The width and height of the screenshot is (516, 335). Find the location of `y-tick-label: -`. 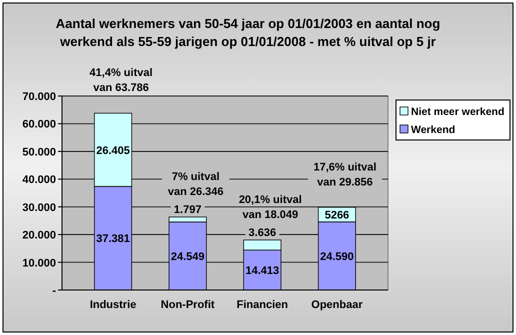

y-tick-label: - is located at coordinates (54, 291).